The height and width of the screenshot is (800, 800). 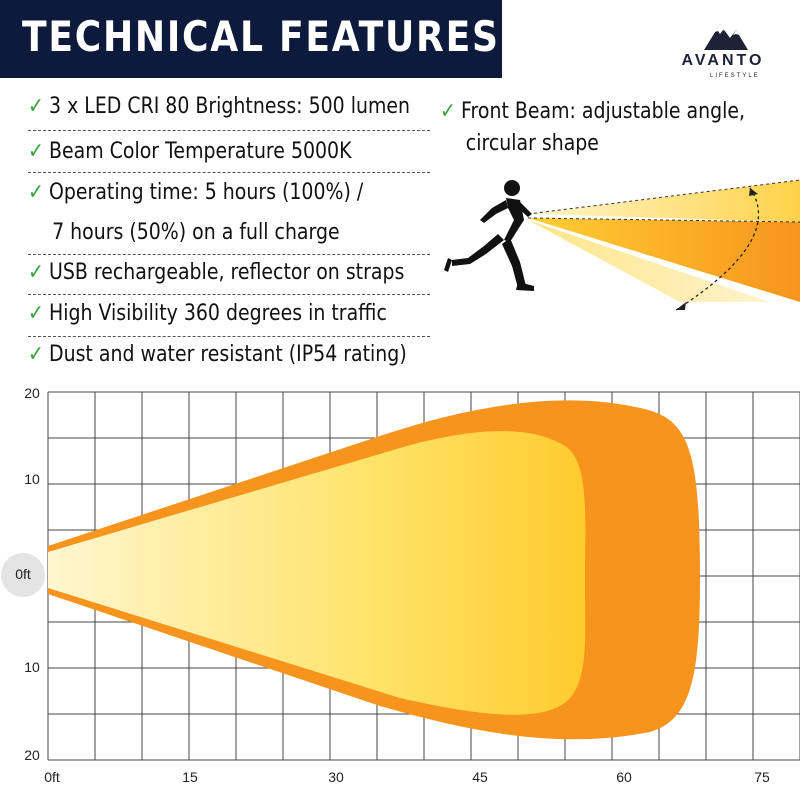 I want to click on brand-logo: AVANTO LIFESTYLE, so click(x=723, y=49).